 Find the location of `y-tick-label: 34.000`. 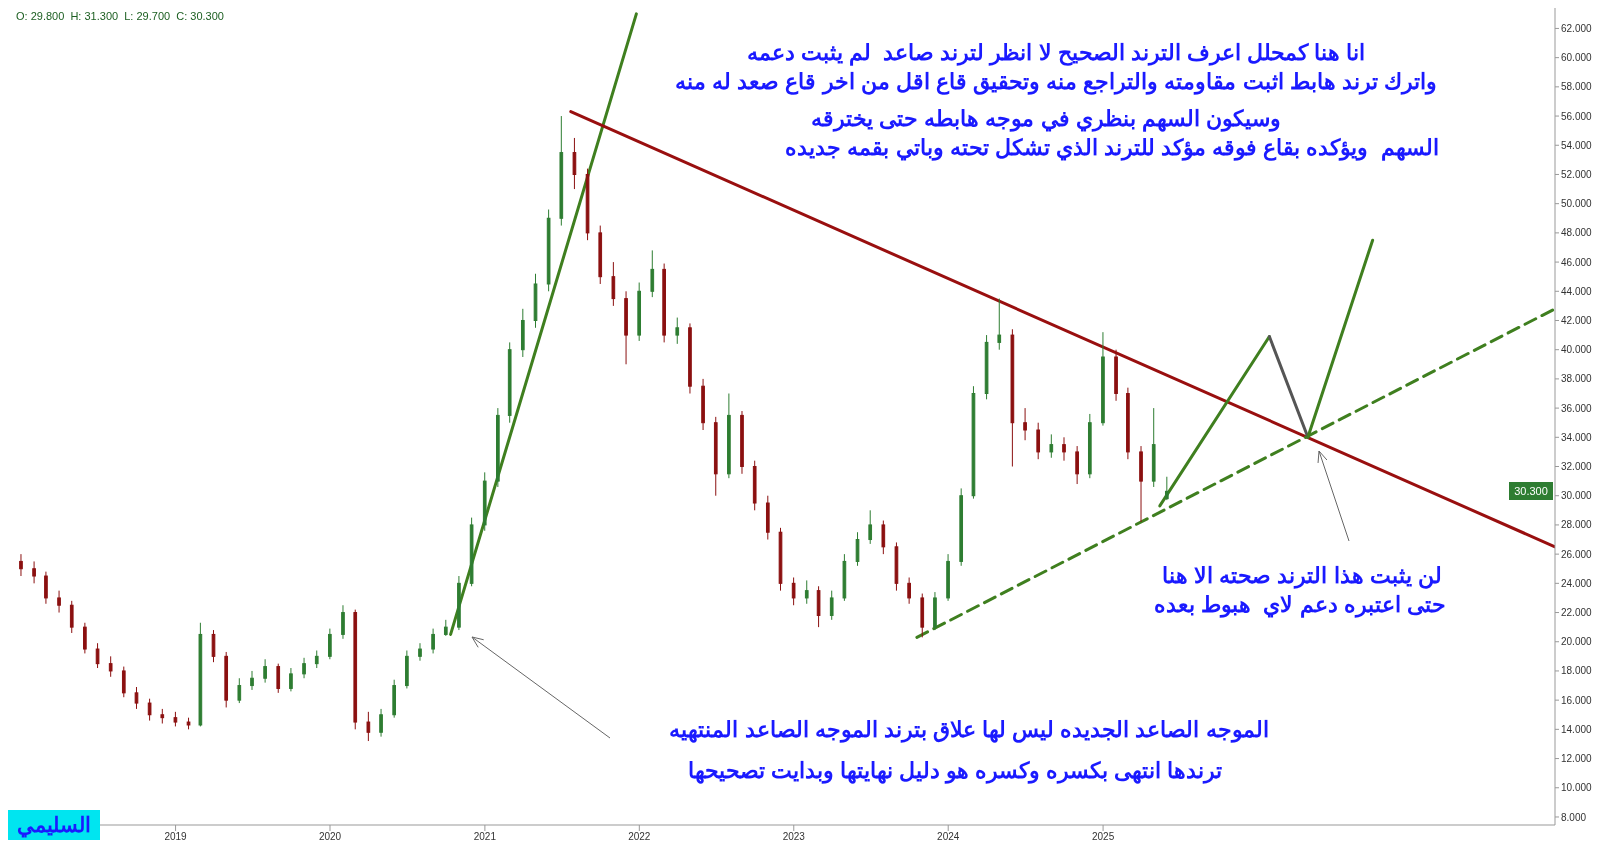

y-tick-label: 34.000 is located at coordinates (1577, 437).